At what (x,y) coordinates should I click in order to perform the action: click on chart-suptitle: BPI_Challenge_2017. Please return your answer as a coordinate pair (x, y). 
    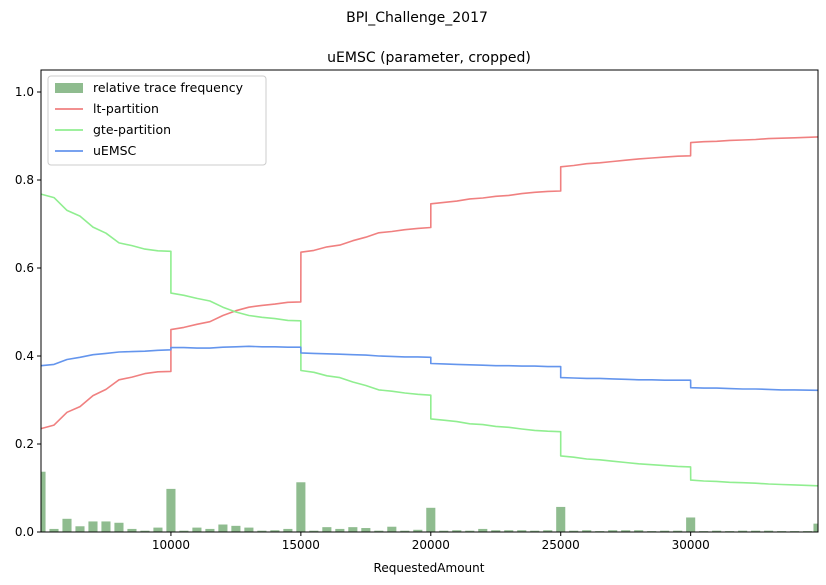
    Looking at the image, I should click on (417, 18).